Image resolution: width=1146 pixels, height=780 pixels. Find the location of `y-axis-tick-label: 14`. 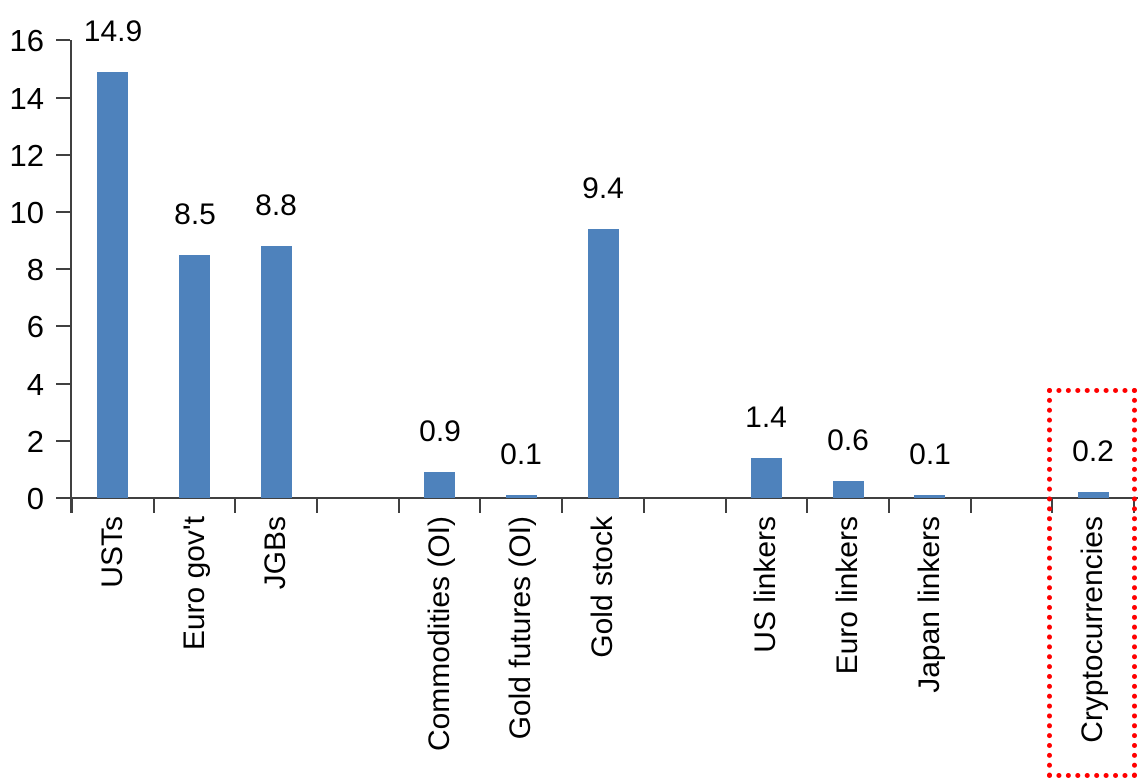

y-axis-tick-label: 14 is located at coordinates (26, 98).